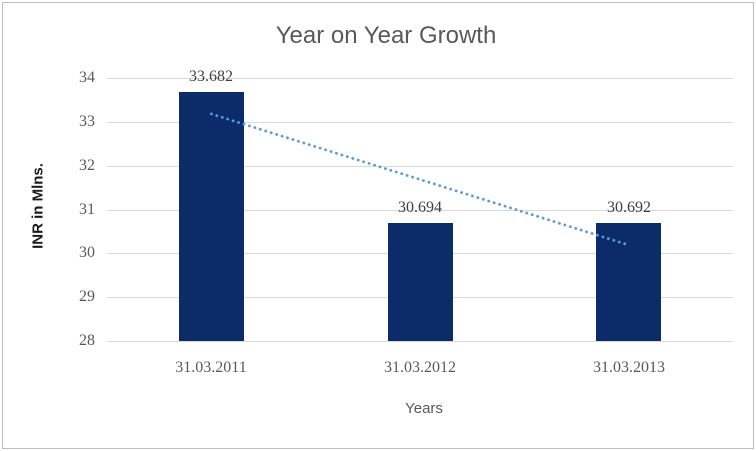  What do you see at coordinates (87, 121) in the screenshot?
I see `y-tick-label: 33` at bounding box center [87, 121].